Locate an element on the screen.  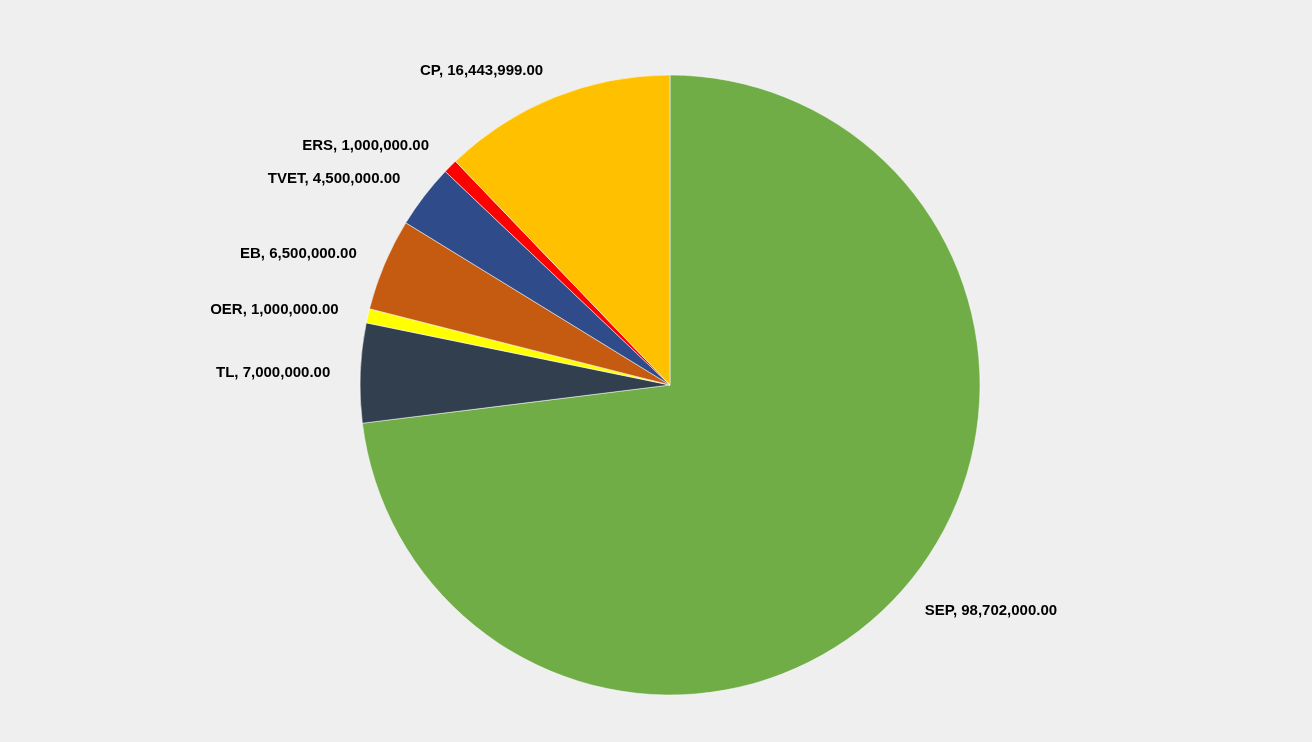
slice-label: SEP, 98,702,000.00 is located at coordinates (991, 610).